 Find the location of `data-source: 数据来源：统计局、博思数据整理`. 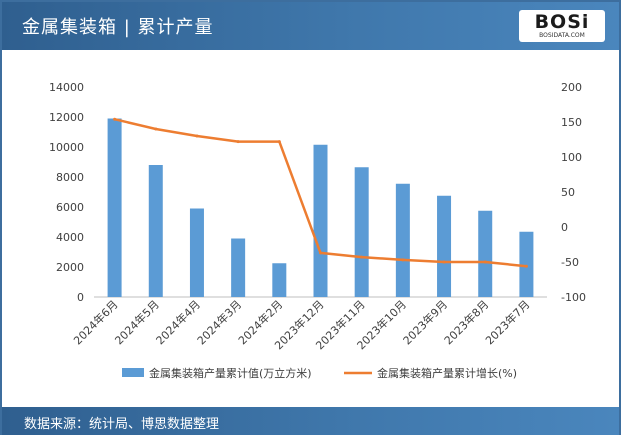

data-source: 数据来源：统计局、博思数据整理 is located at coordinates (122, 424).